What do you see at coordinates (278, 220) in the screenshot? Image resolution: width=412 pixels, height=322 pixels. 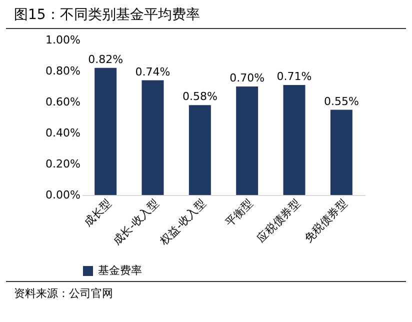 I see `x-tick-label: 应税债券型` at bounding box center [278, 220].